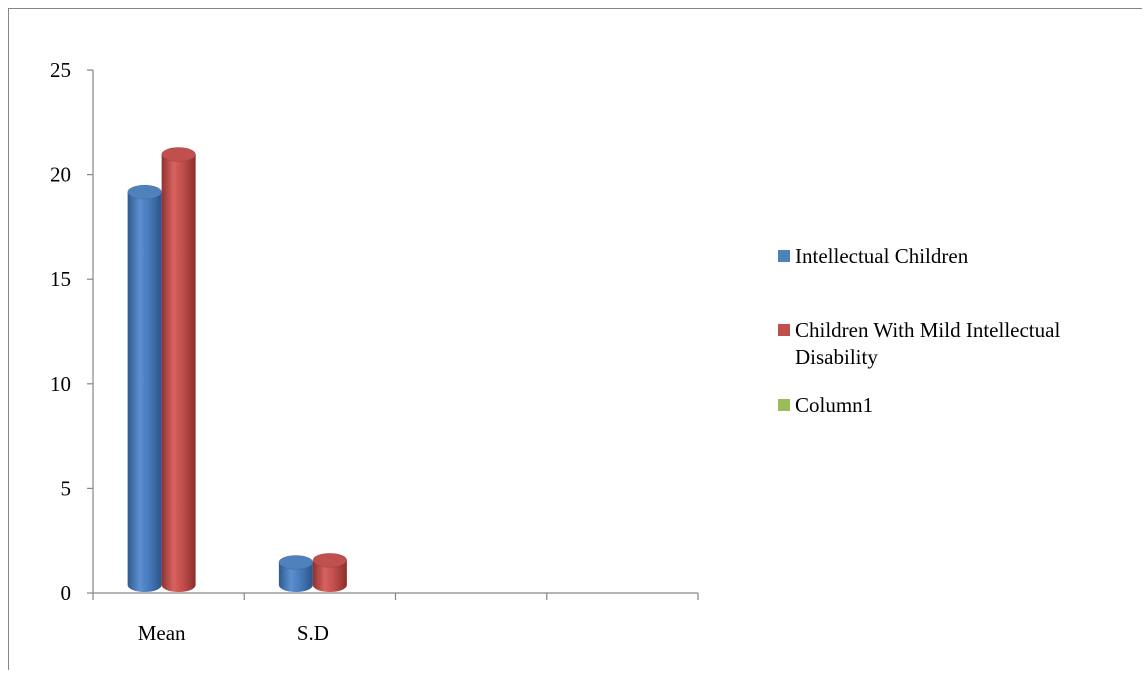  I want to click on legend-label: Column1, so click(834, 405).